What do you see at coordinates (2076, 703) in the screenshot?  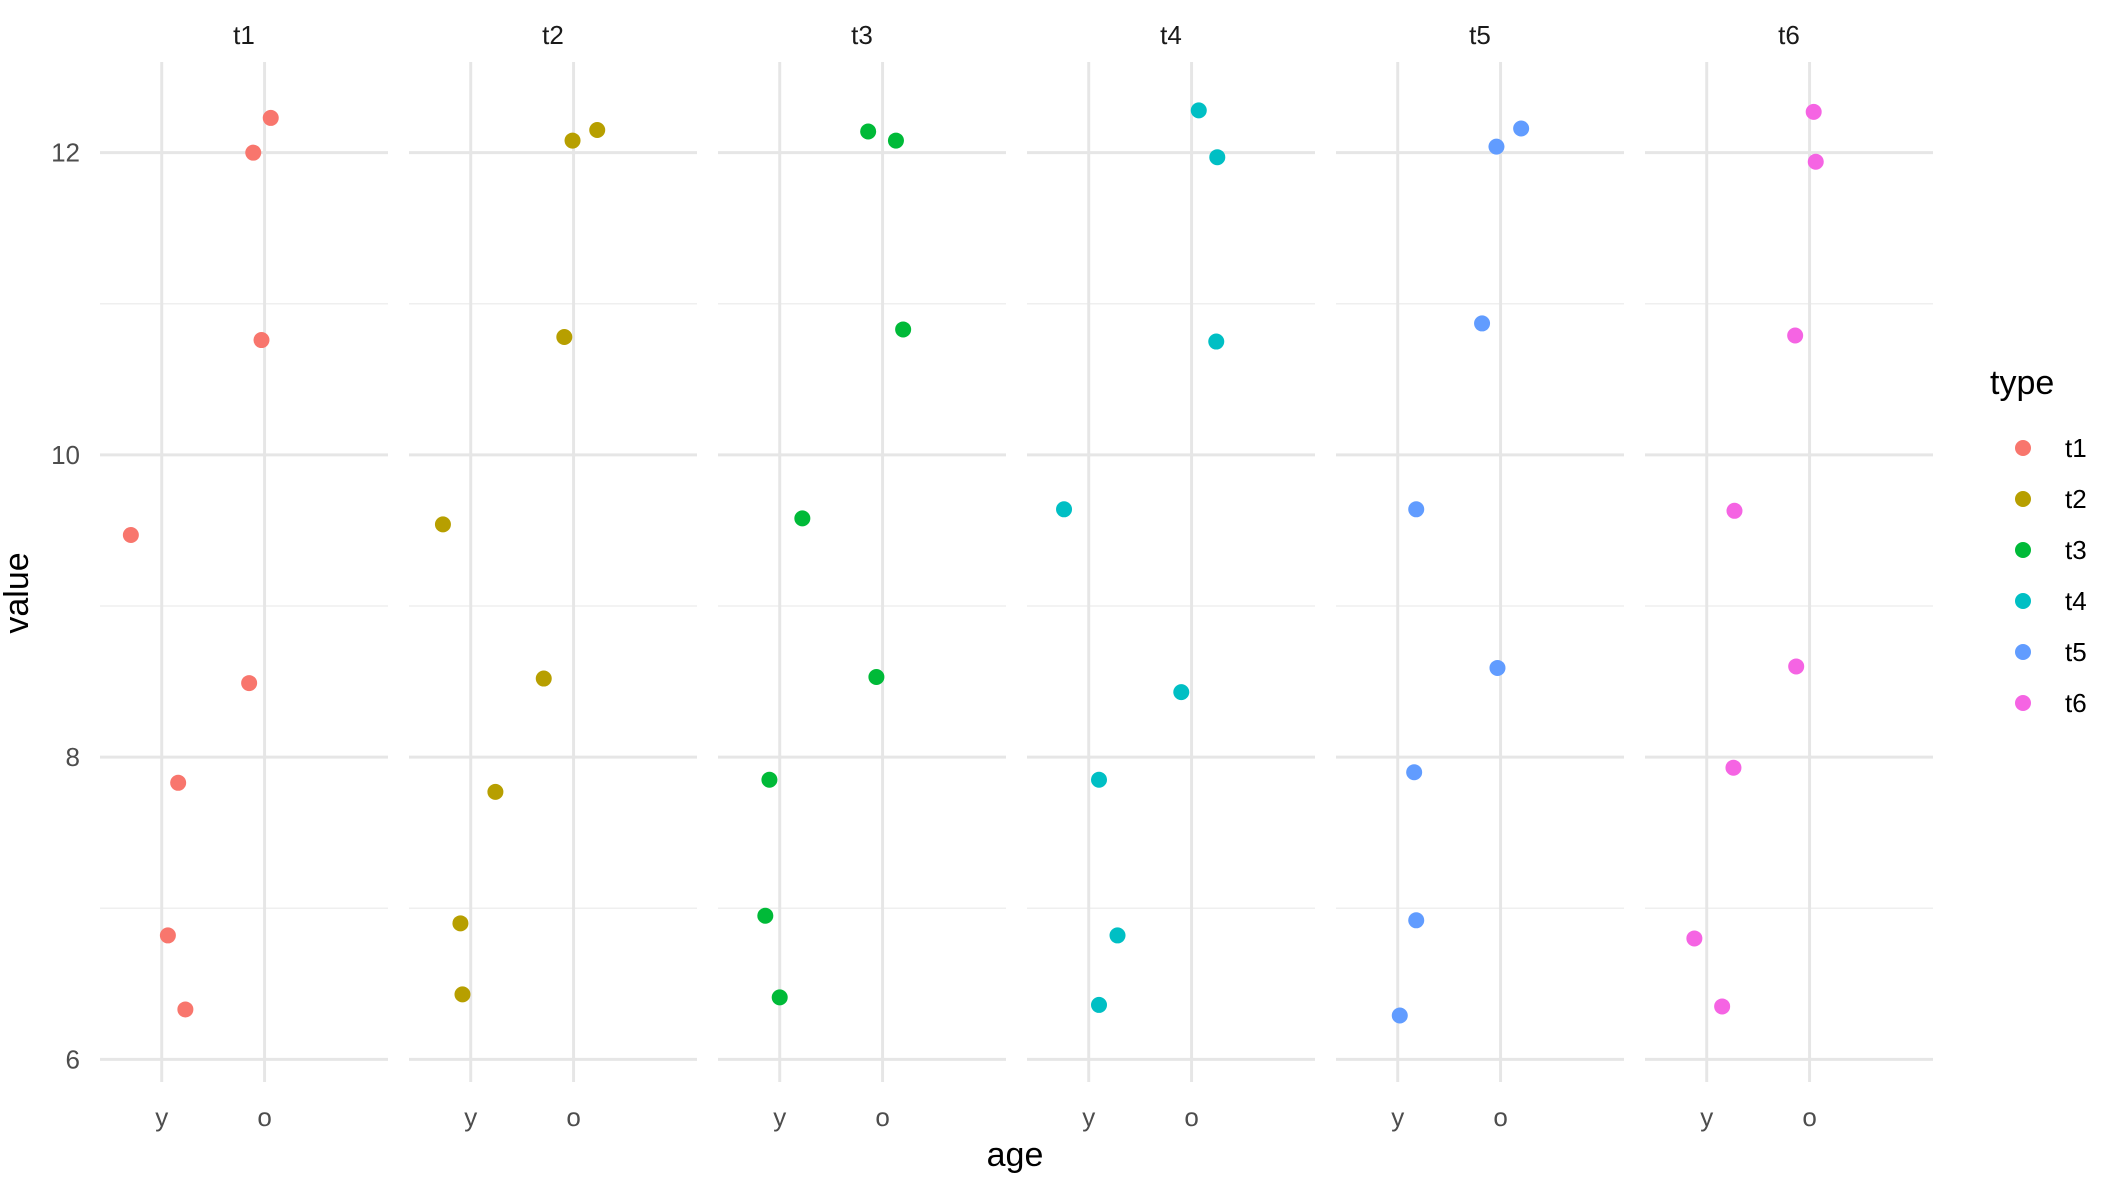 I see `legend-label: t6` at bounding box center [2076, 703].